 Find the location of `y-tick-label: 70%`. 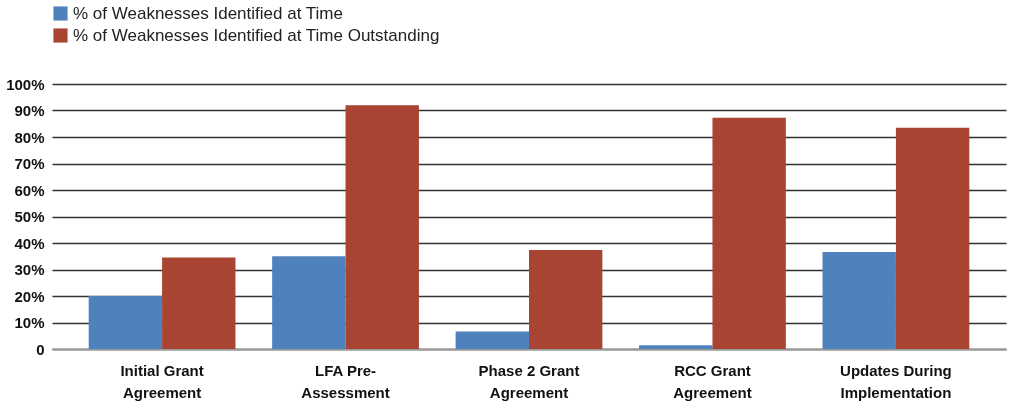

y-tick-label: 70% is located at coordinates (29, 163).